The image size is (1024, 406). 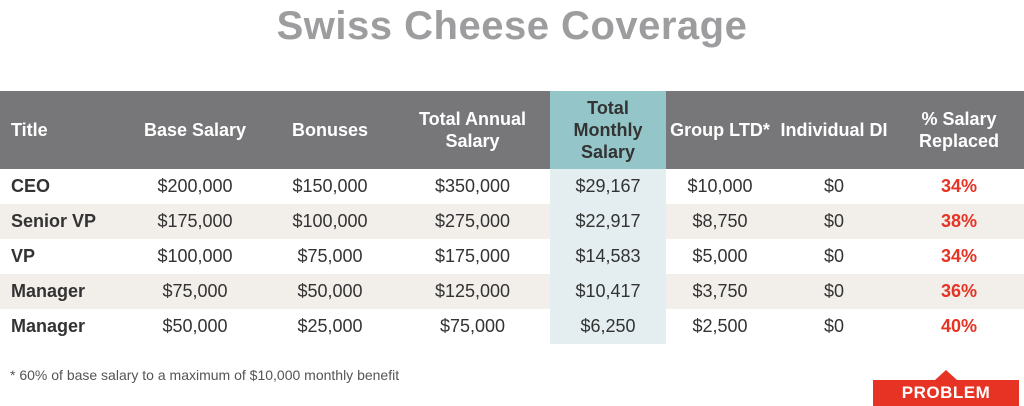 What do you see at coordinates (195, 256) in the screenshot?
I see `cell-base-salary: $100,000` at bounding box center [195, 256].